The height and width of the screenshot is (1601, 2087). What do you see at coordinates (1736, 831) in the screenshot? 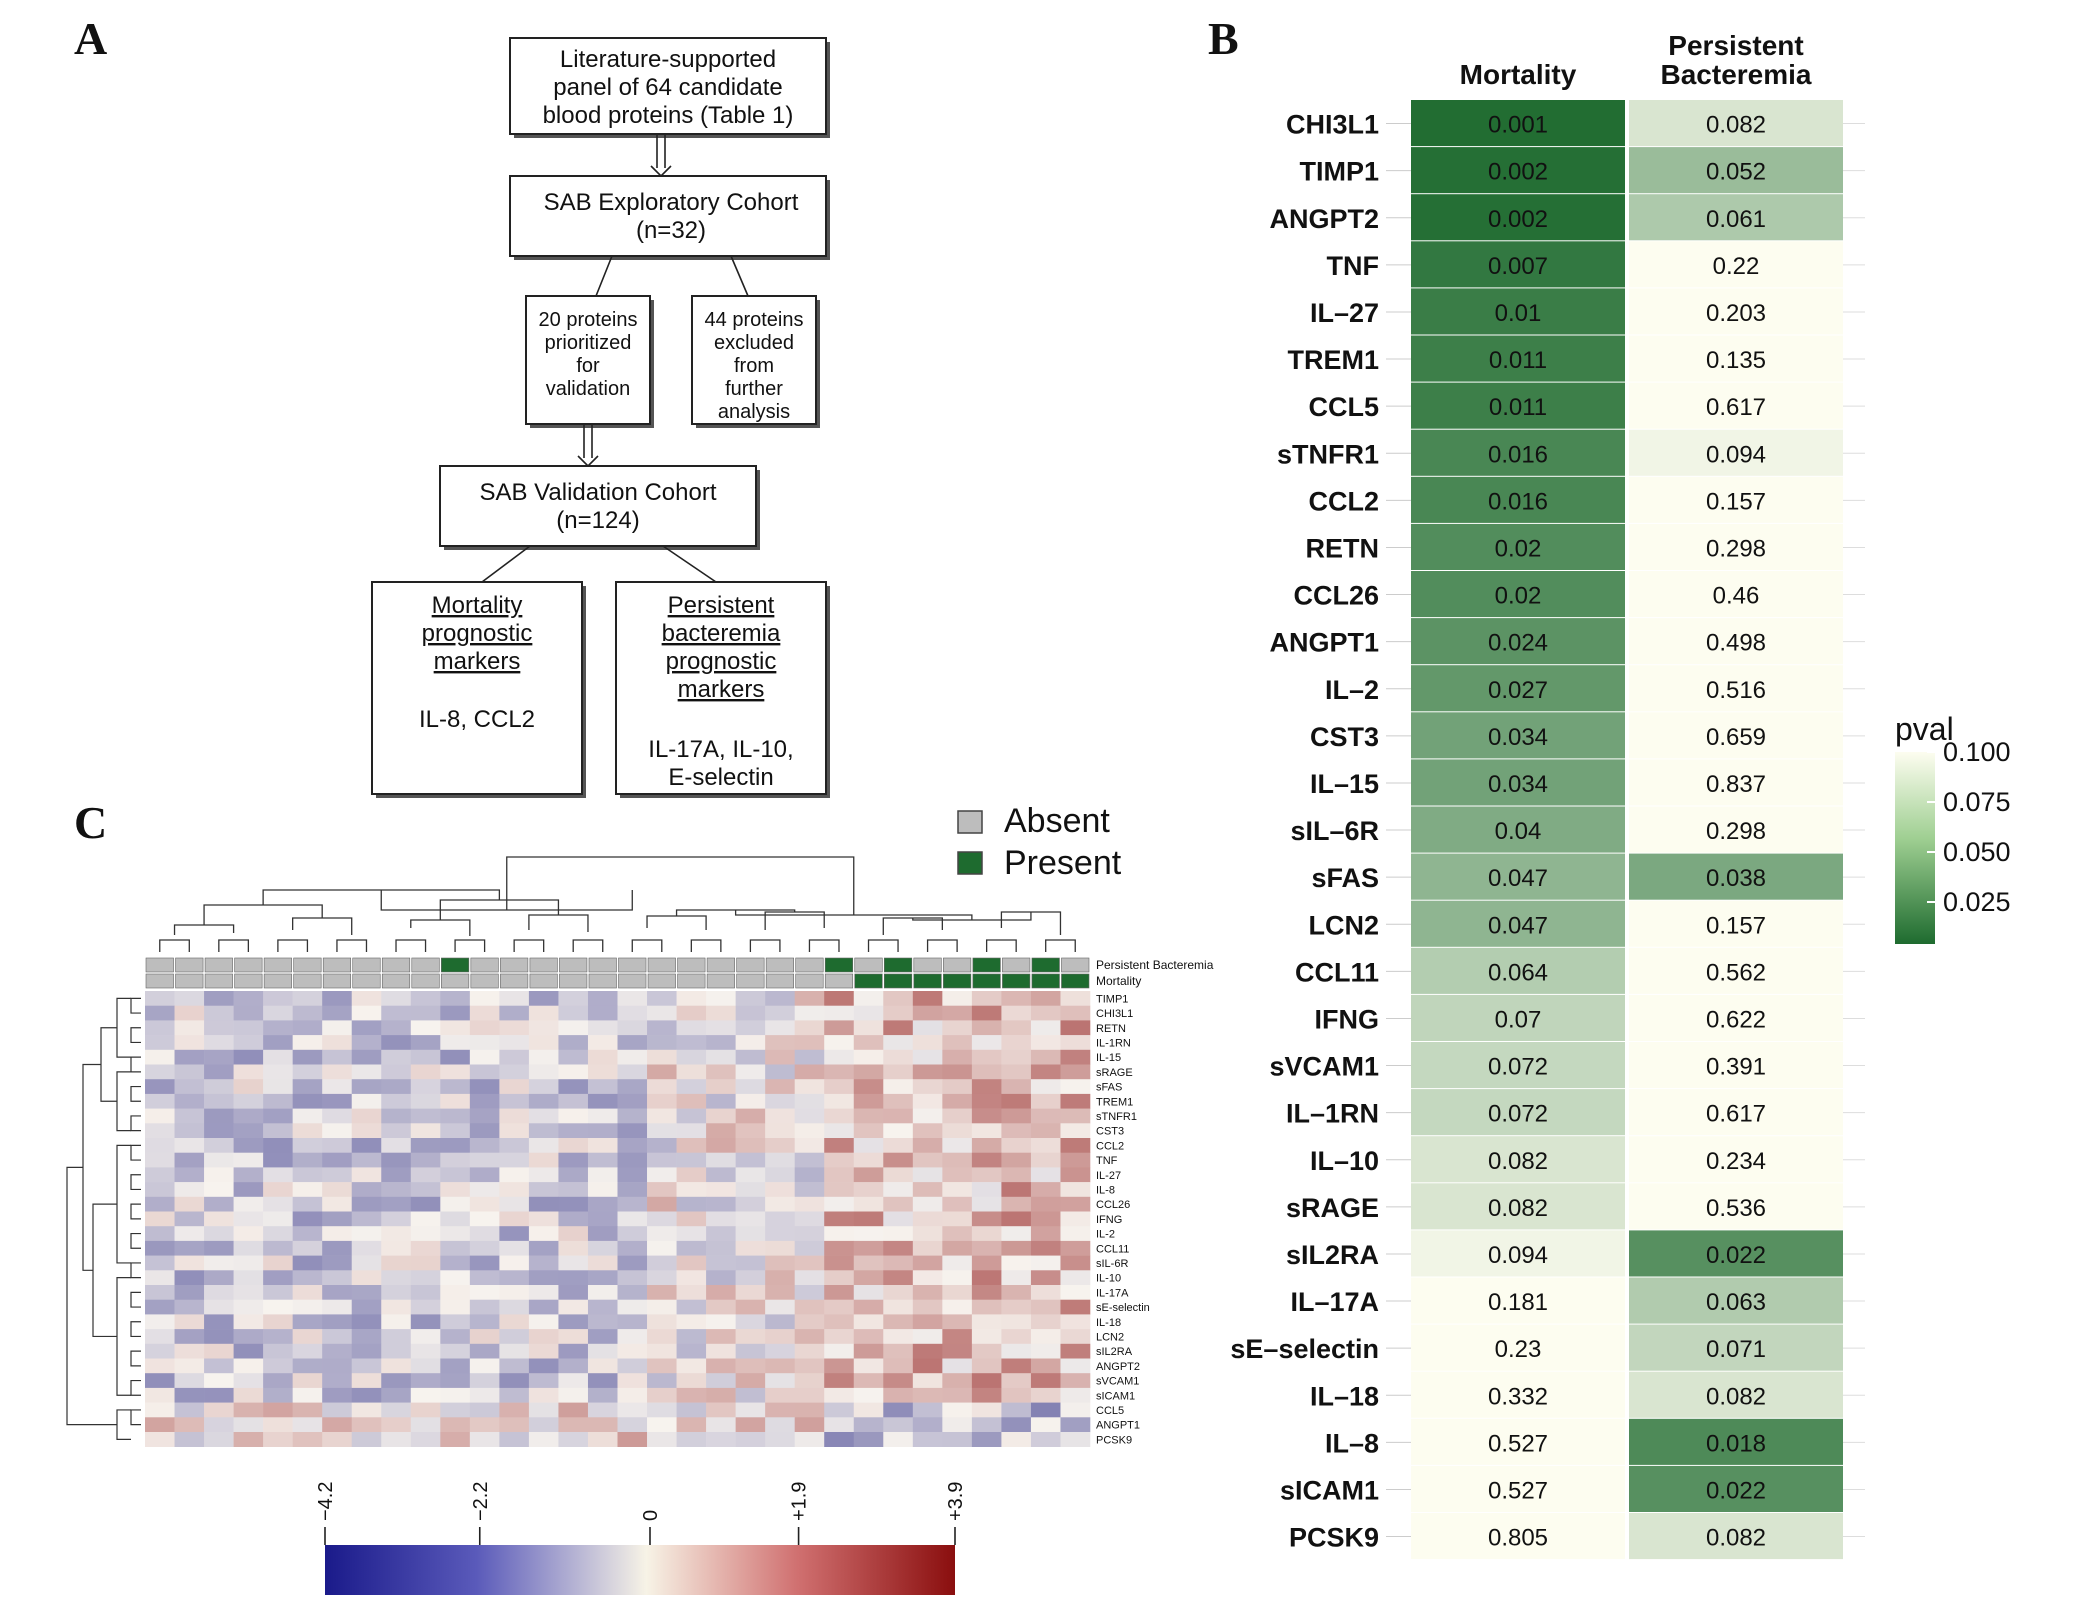
I see `bacteremia-value: 0.298` at bounding box center [1736, 831].